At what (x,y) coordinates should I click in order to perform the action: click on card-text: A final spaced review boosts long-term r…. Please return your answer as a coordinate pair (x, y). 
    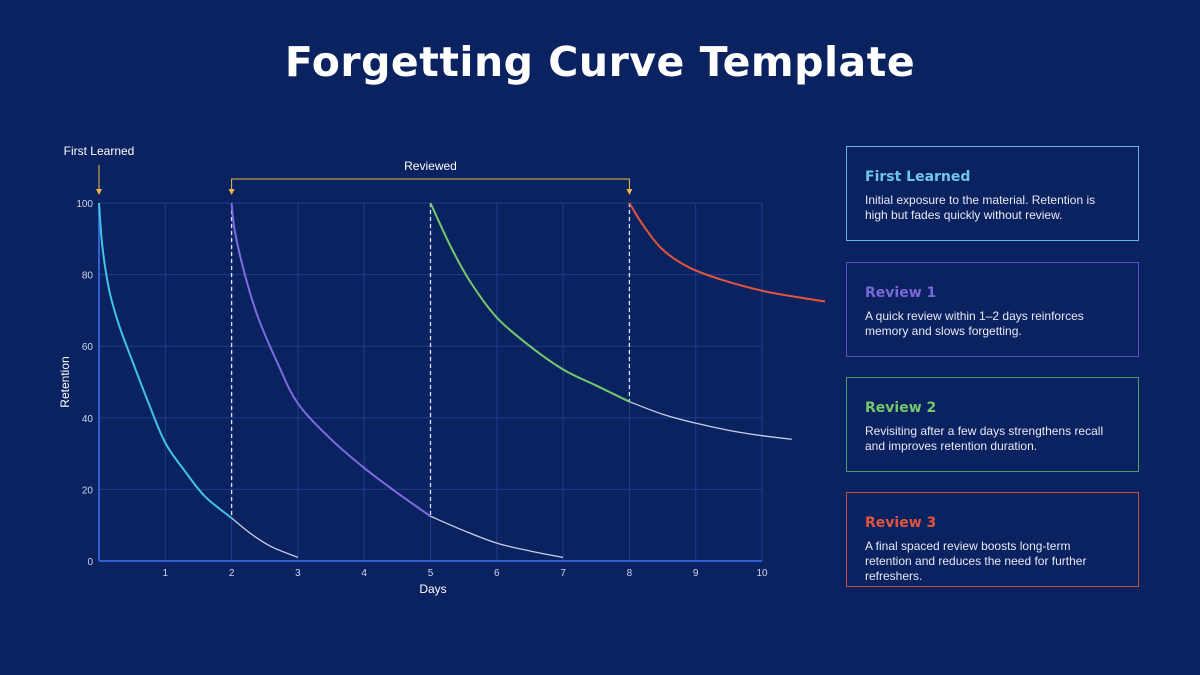
    Looking at the image, I should click on (976, 561).